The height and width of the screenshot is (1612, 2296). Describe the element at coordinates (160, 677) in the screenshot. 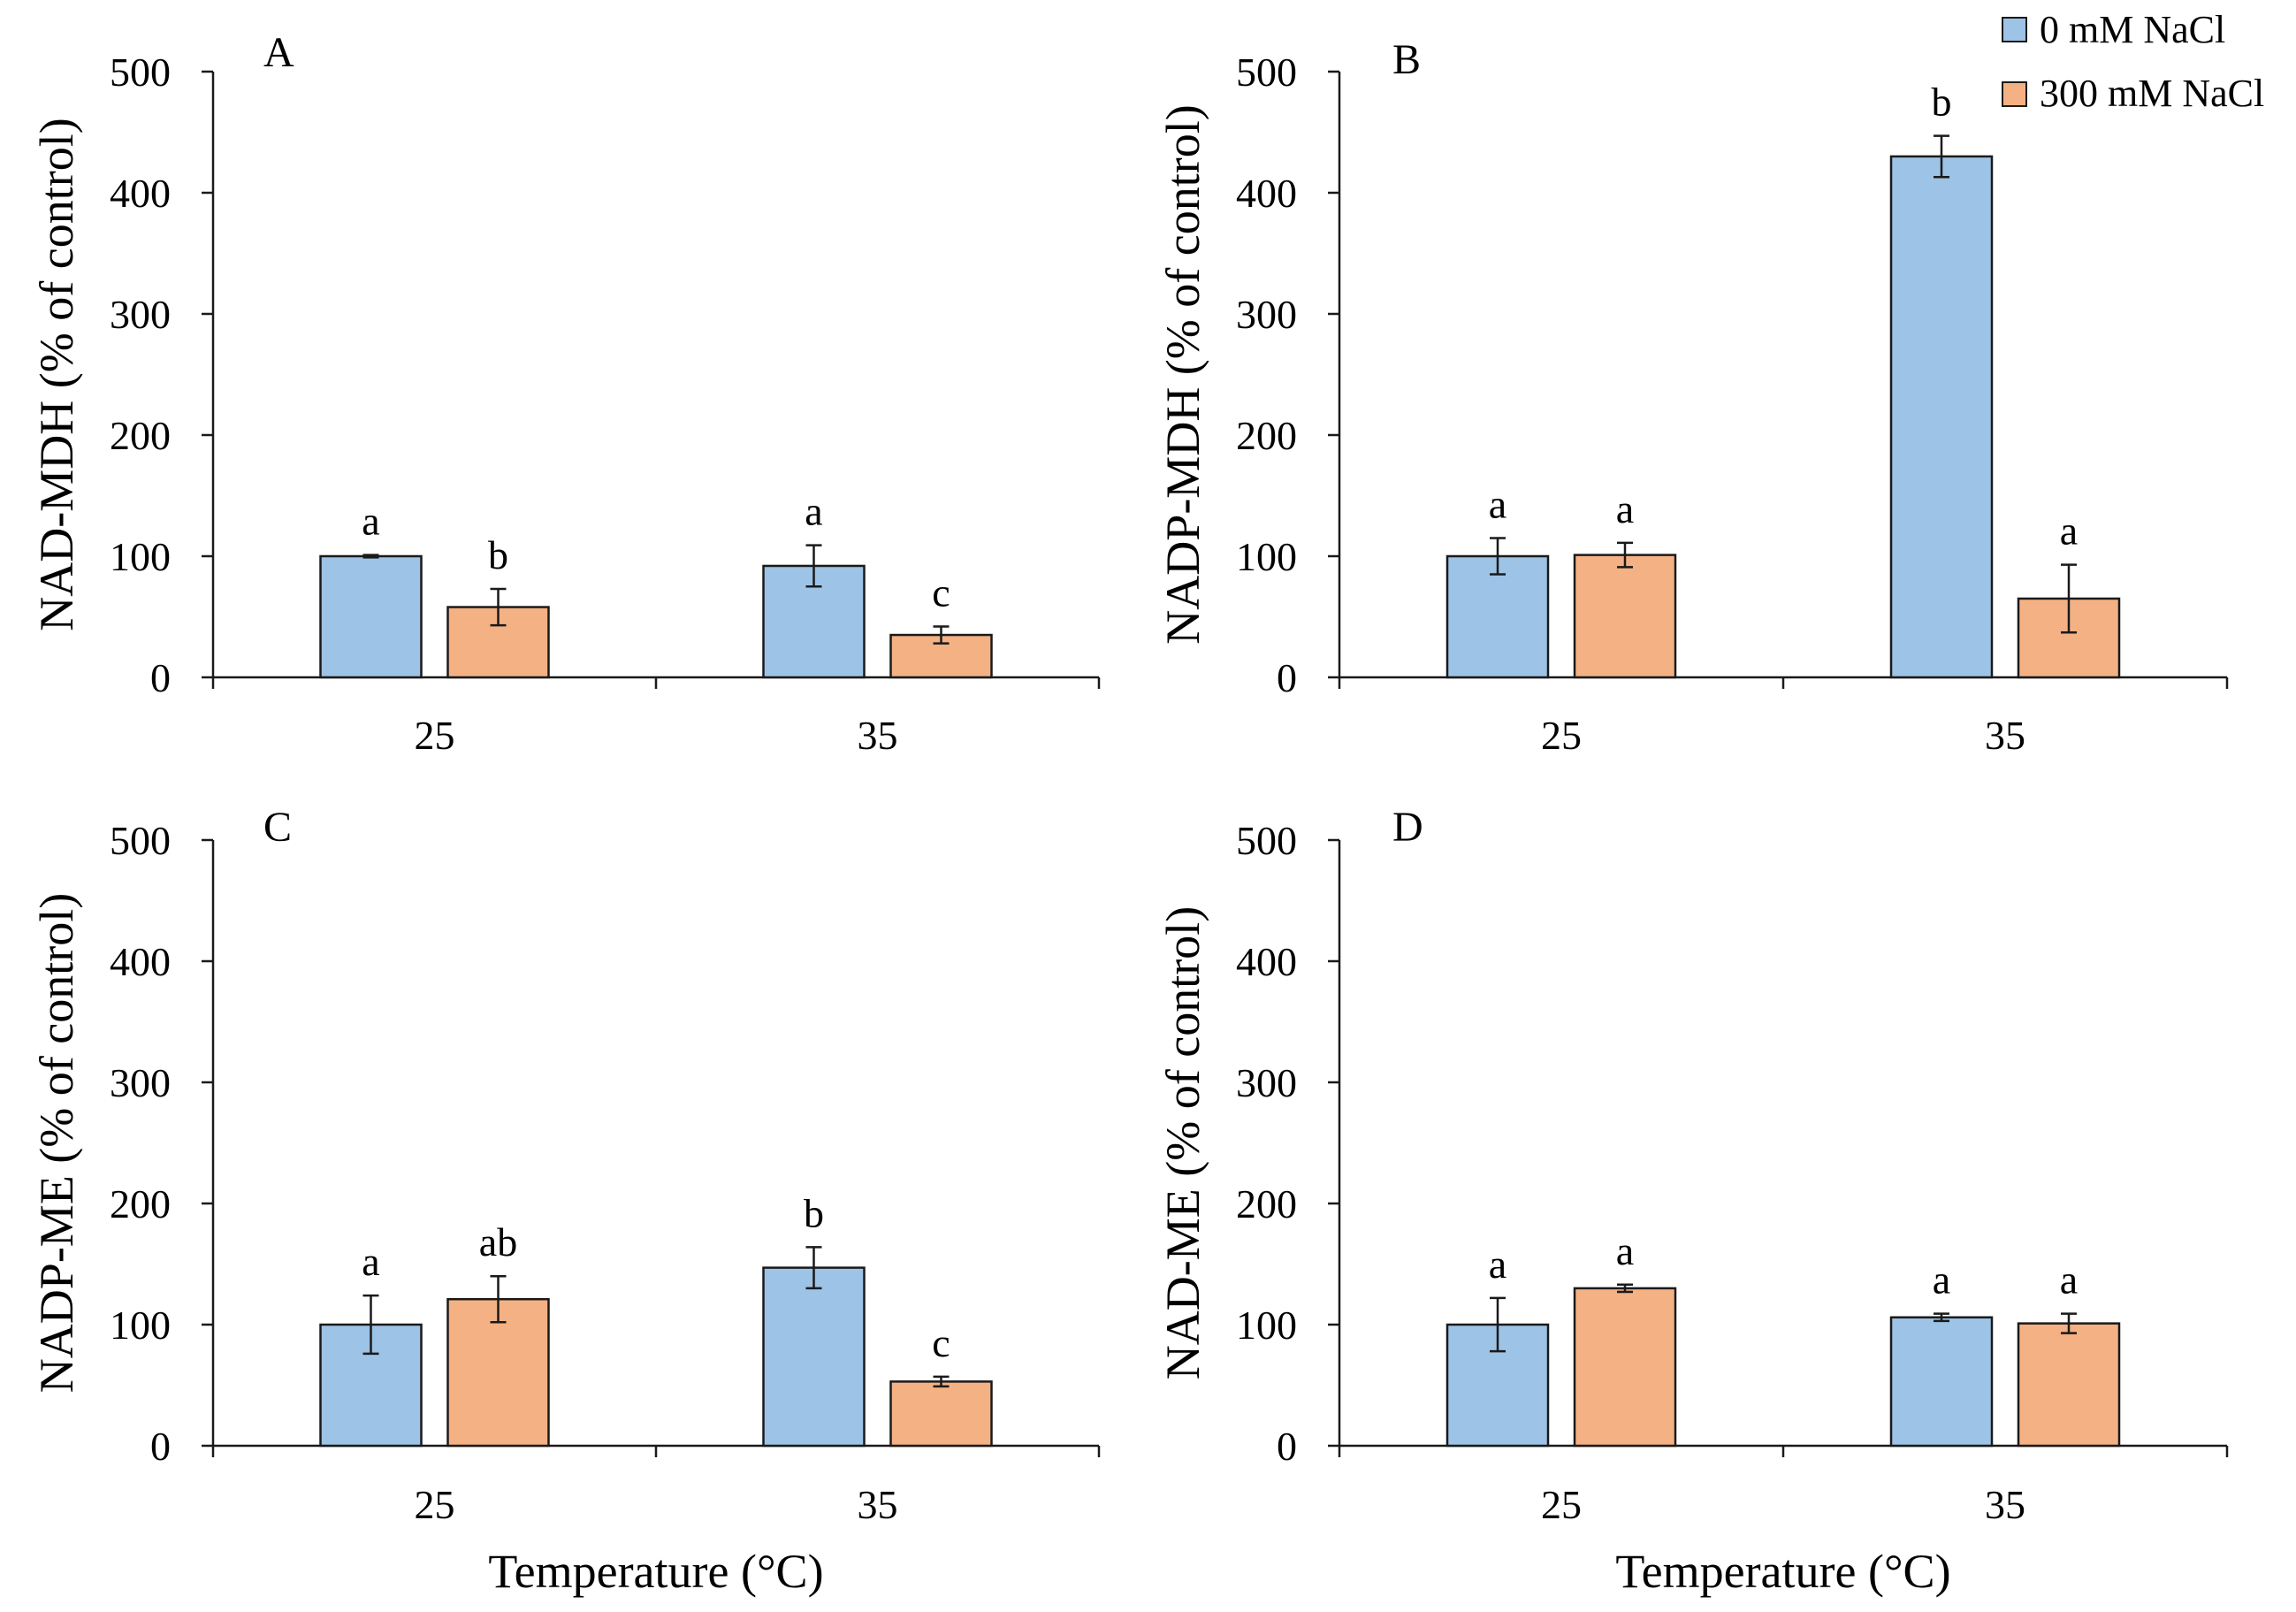

I see `y-tick-label-a-0: 0` at that location.